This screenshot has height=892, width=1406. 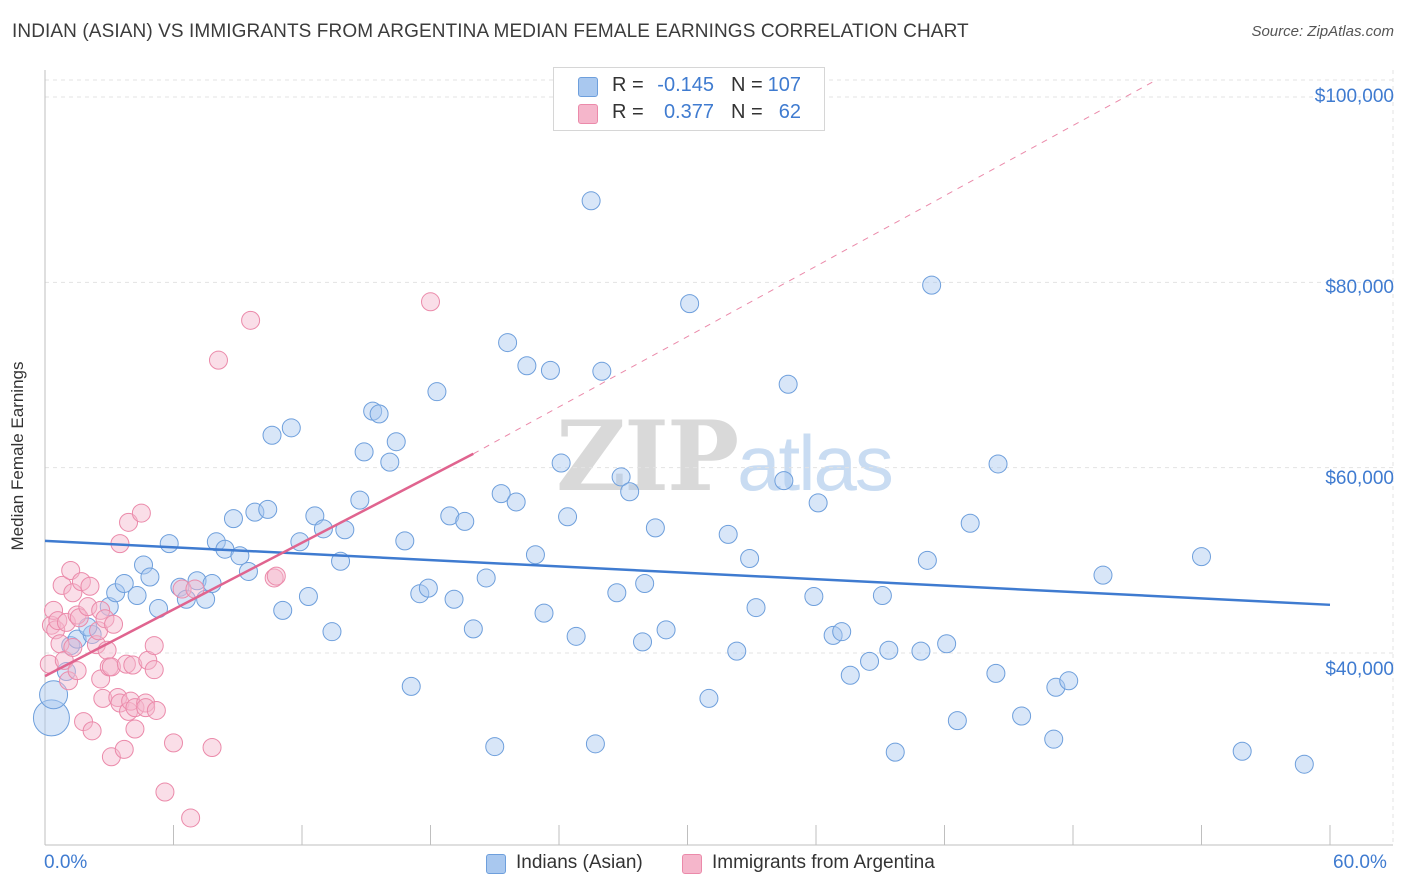 What do you see at coordinates (725, 456) in the screenshot?
I see `watermark: ZIPatlas` at bounding box center [725, 456].